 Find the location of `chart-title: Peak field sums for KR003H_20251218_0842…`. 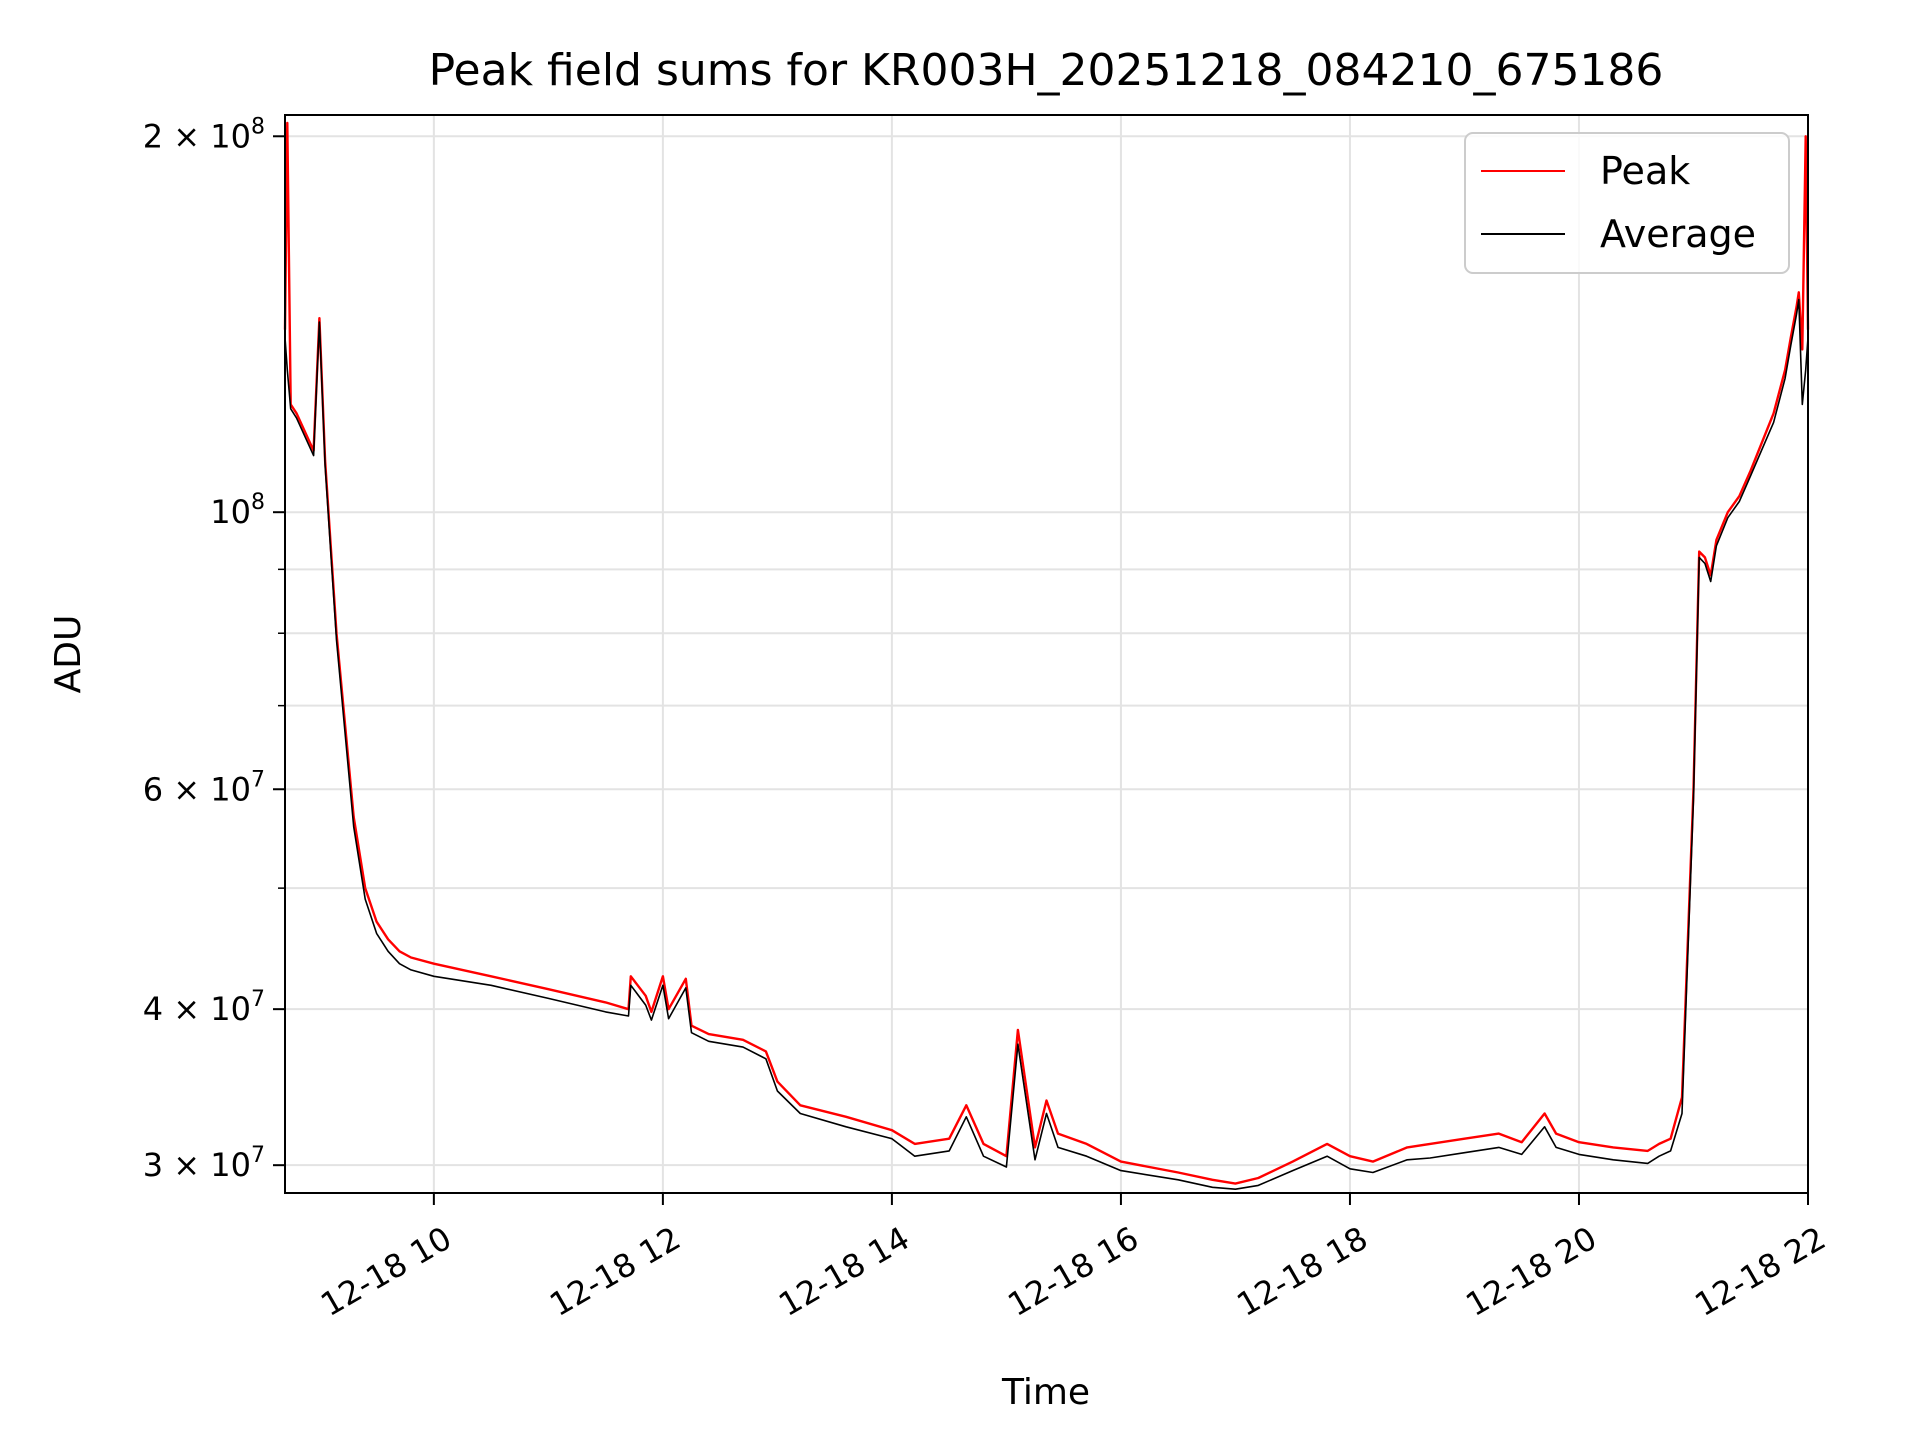

chart-title: Peak field sums for KR003H_20251218_0842… is located at coordinates (1046, 70).